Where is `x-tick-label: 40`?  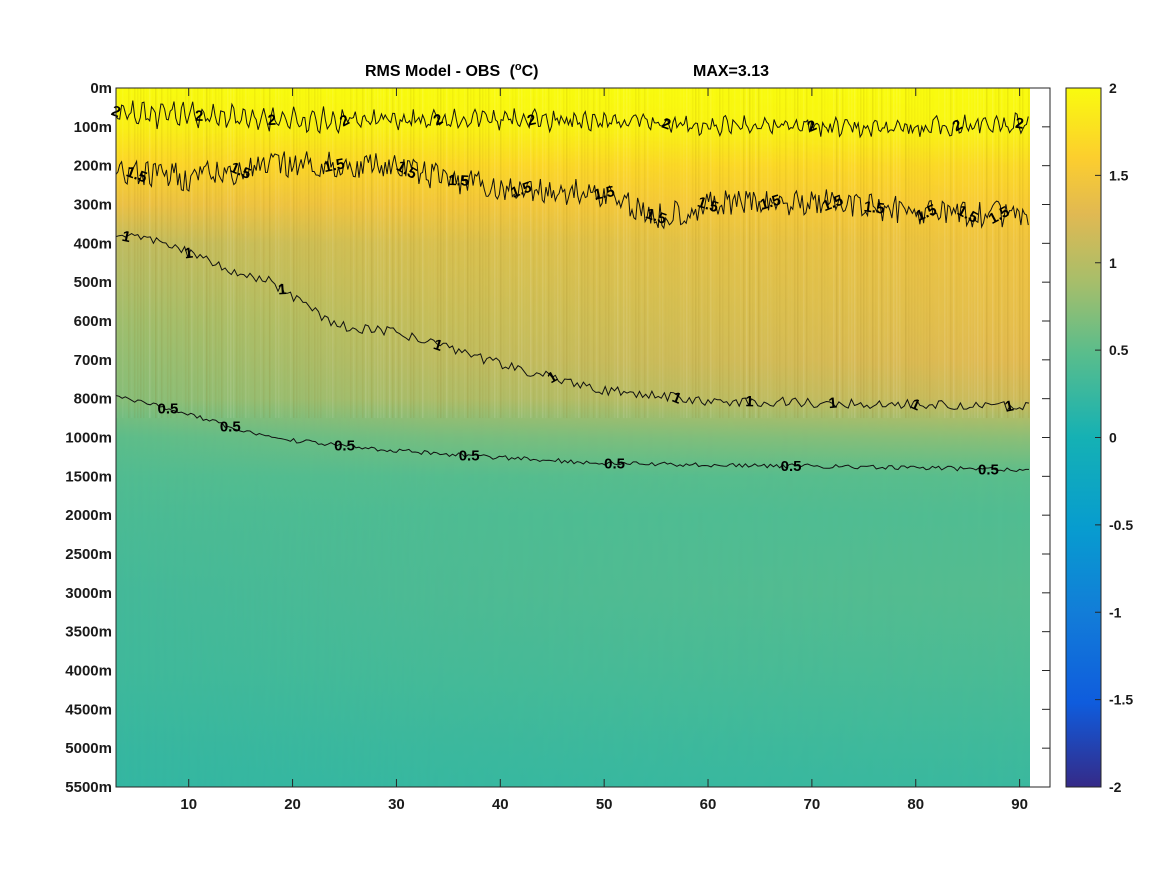 x-tick-label: 40 is located at coordinates (500, 804).